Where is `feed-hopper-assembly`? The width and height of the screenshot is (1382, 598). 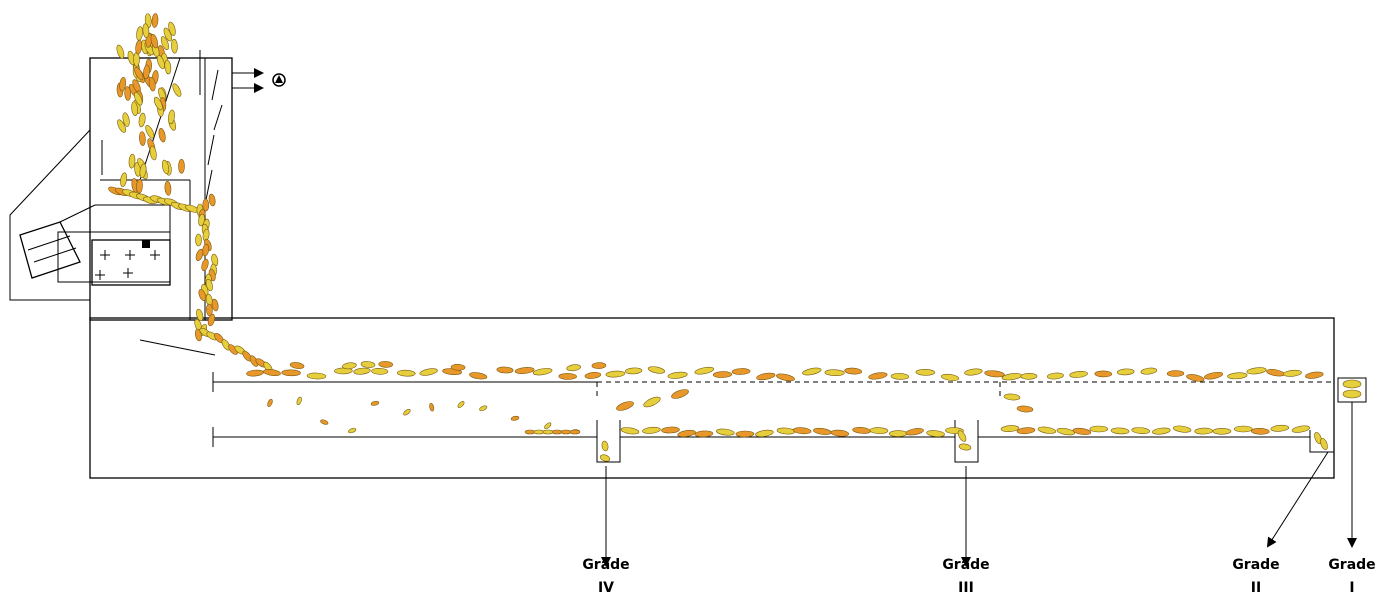 feed-hopper-assembly is located at coordinates (147, 185).